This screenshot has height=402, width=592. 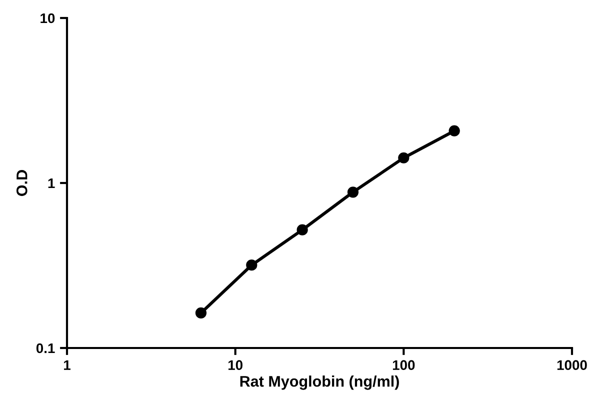 What do you see at coordinates (22, 183) in the screenshot?
I see `y-axis-title: O.D` at bounding box center [22, 183].